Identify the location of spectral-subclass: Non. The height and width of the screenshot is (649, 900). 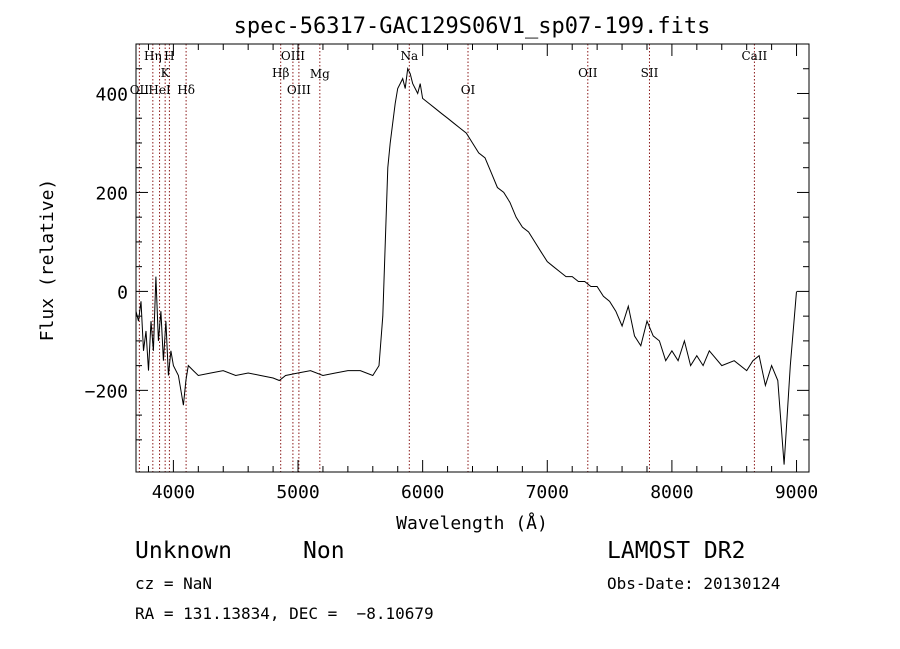
(324, 551).